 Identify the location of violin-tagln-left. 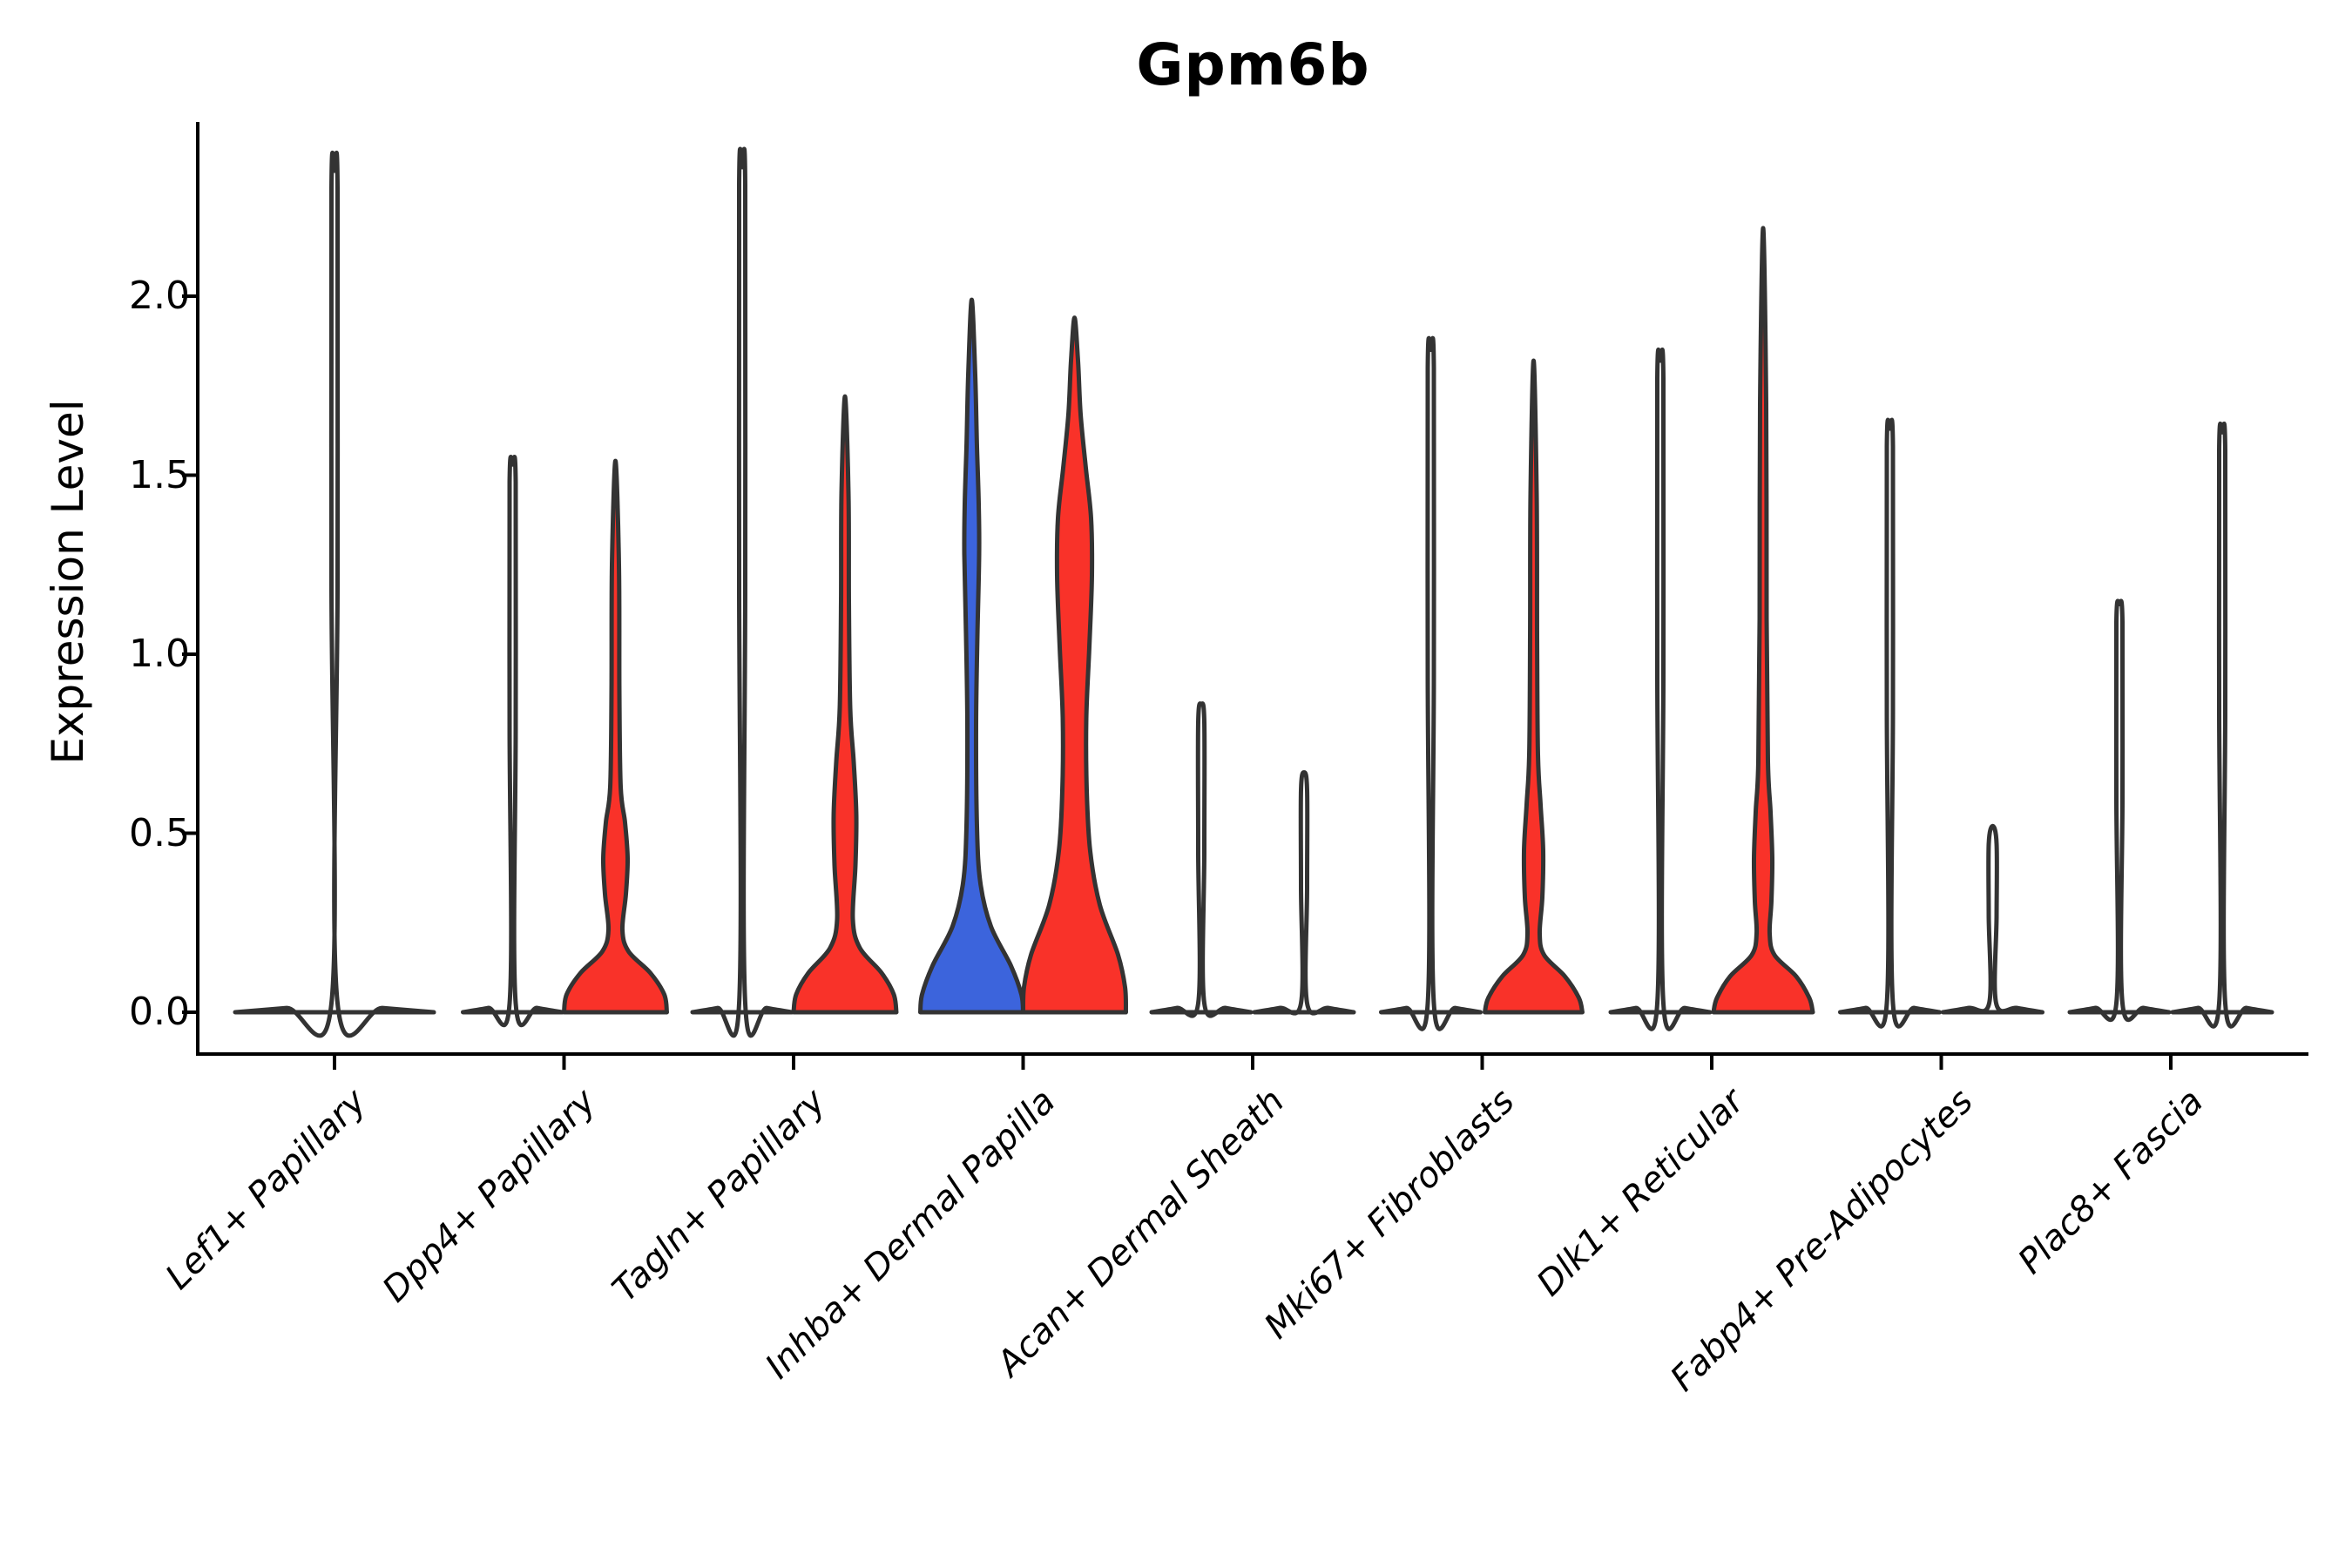
(742, 592).